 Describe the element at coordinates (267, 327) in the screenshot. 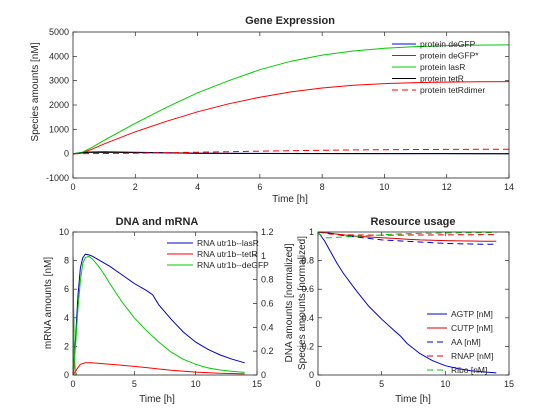

I see `y2-tick-label: 0.4` at that location.